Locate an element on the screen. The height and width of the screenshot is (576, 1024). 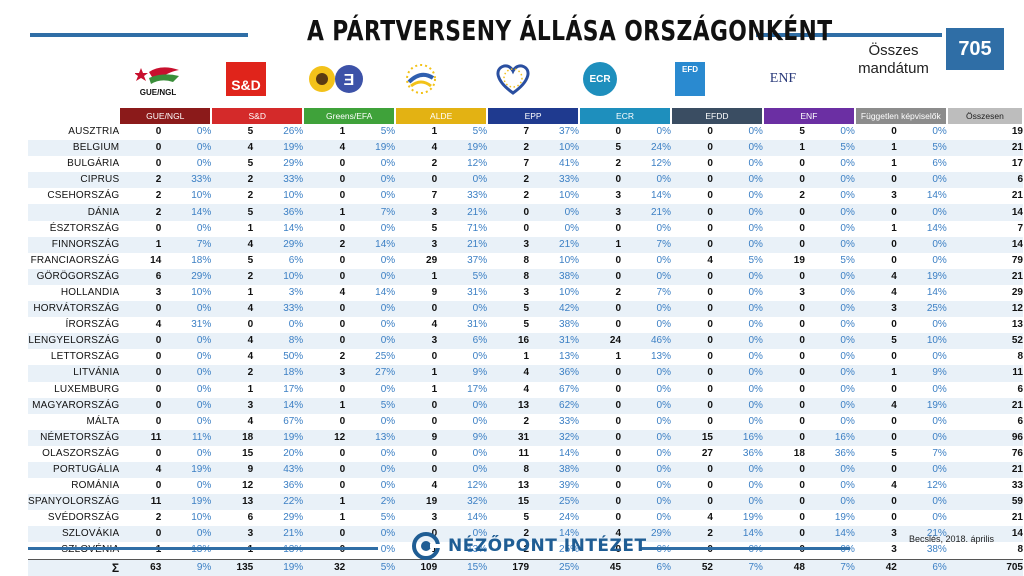
table-row: LITVÁNIA 0 0% 2 18% 3 27% 1 9% 4 36% 0 0% 0 0% 0 0% 1 9% 11 is located at coordinates (525, 373).